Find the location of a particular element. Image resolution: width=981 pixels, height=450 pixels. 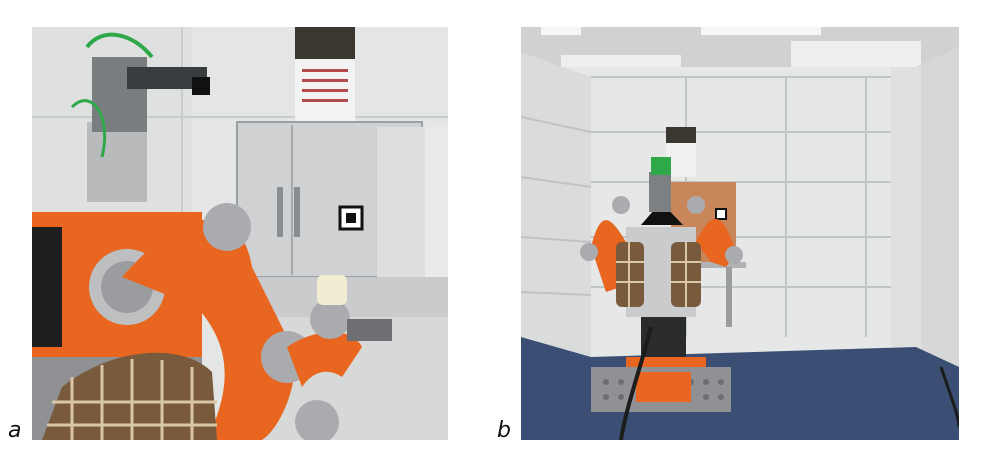

panel-label-a: a is located at coordinates (15, 430).